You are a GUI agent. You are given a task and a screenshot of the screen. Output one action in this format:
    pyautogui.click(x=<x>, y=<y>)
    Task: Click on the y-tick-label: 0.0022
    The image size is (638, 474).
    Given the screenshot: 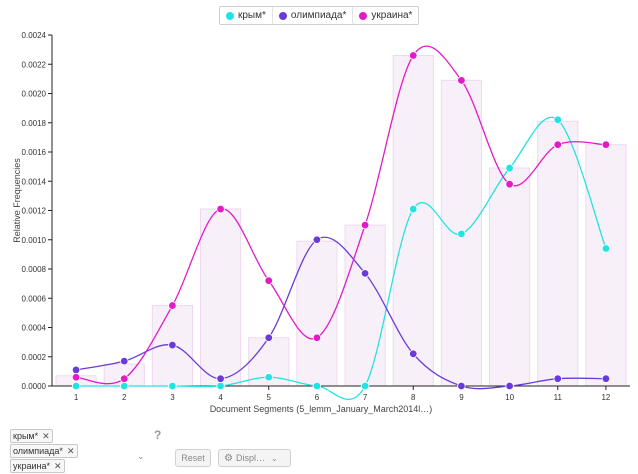 What is the action you would take?
    pyautogui.click(x=34, y=64)
    